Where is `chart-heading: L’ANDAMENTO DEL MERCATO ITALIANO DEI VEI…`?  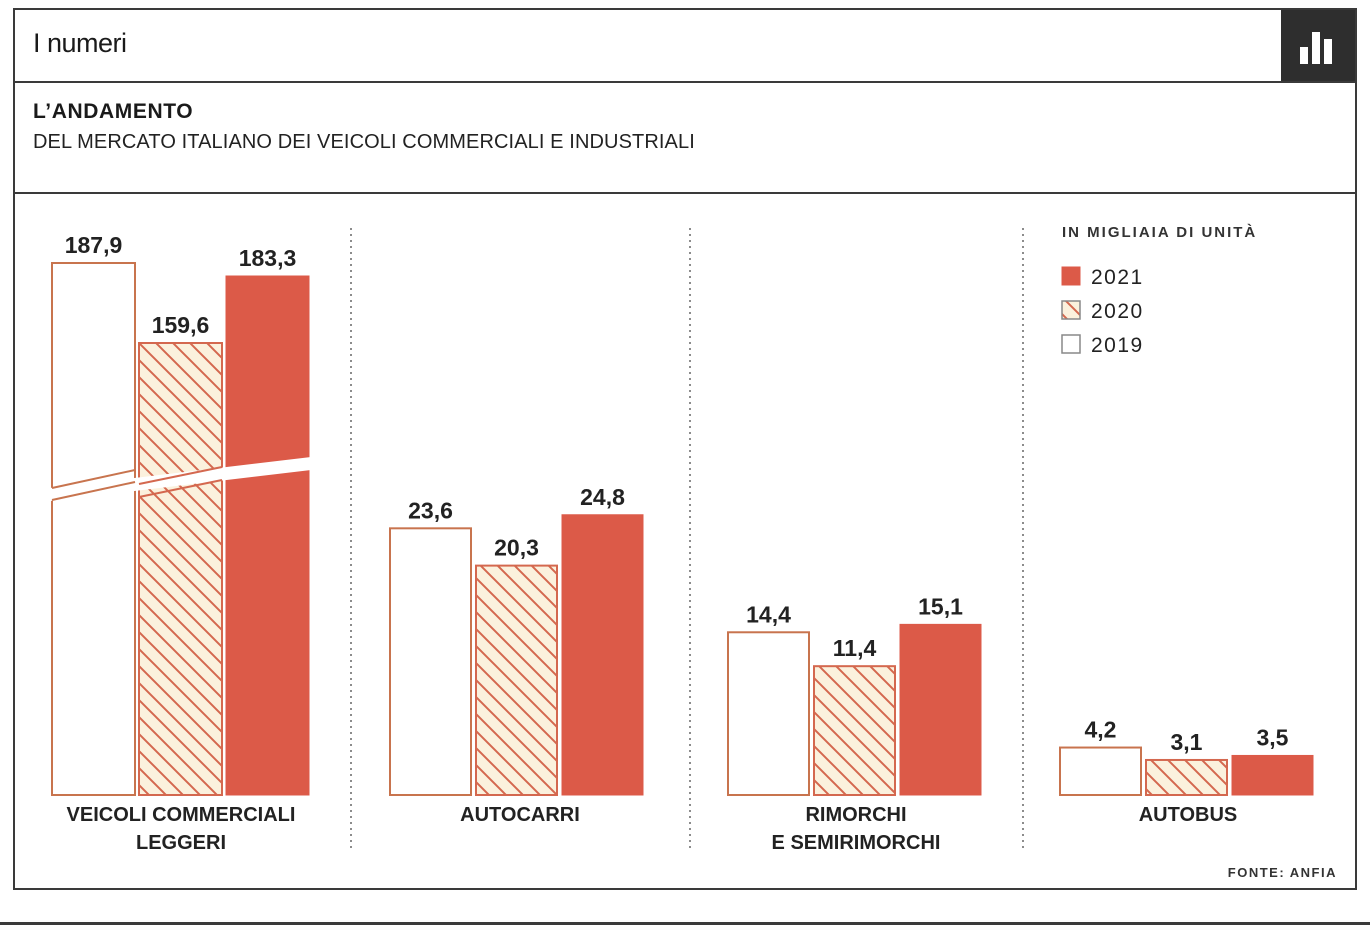
chart-heading: L’ANDAMENTO DEL MERCATO ITALIANO DEI VEI… is located at coordinates (685, 138).